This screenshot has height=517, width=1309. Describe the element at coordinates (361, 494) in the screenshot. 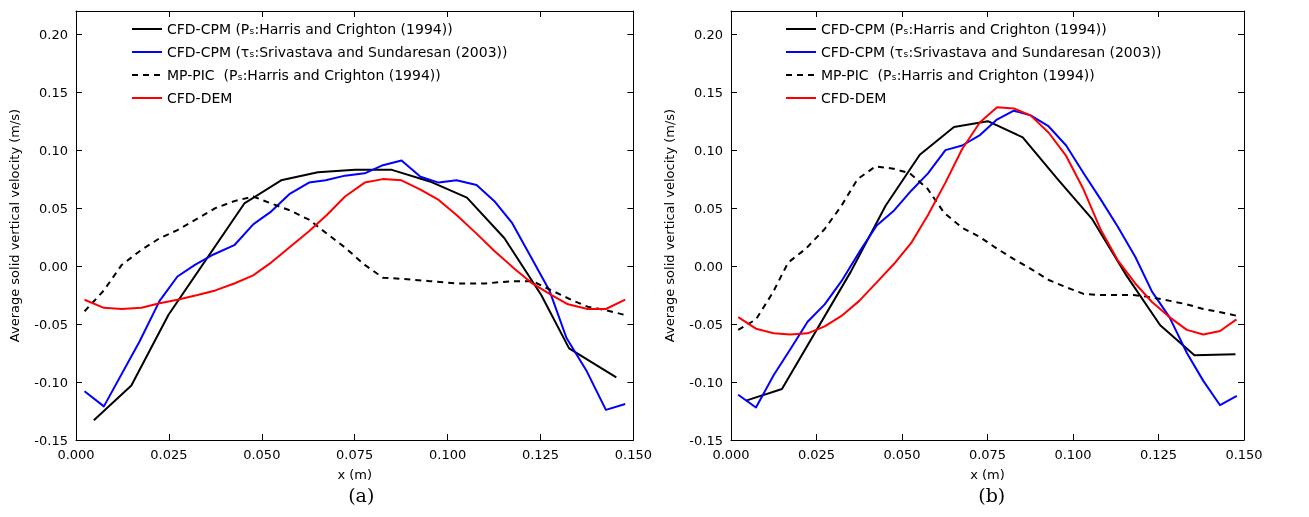

I see `text: (a)` at that location.